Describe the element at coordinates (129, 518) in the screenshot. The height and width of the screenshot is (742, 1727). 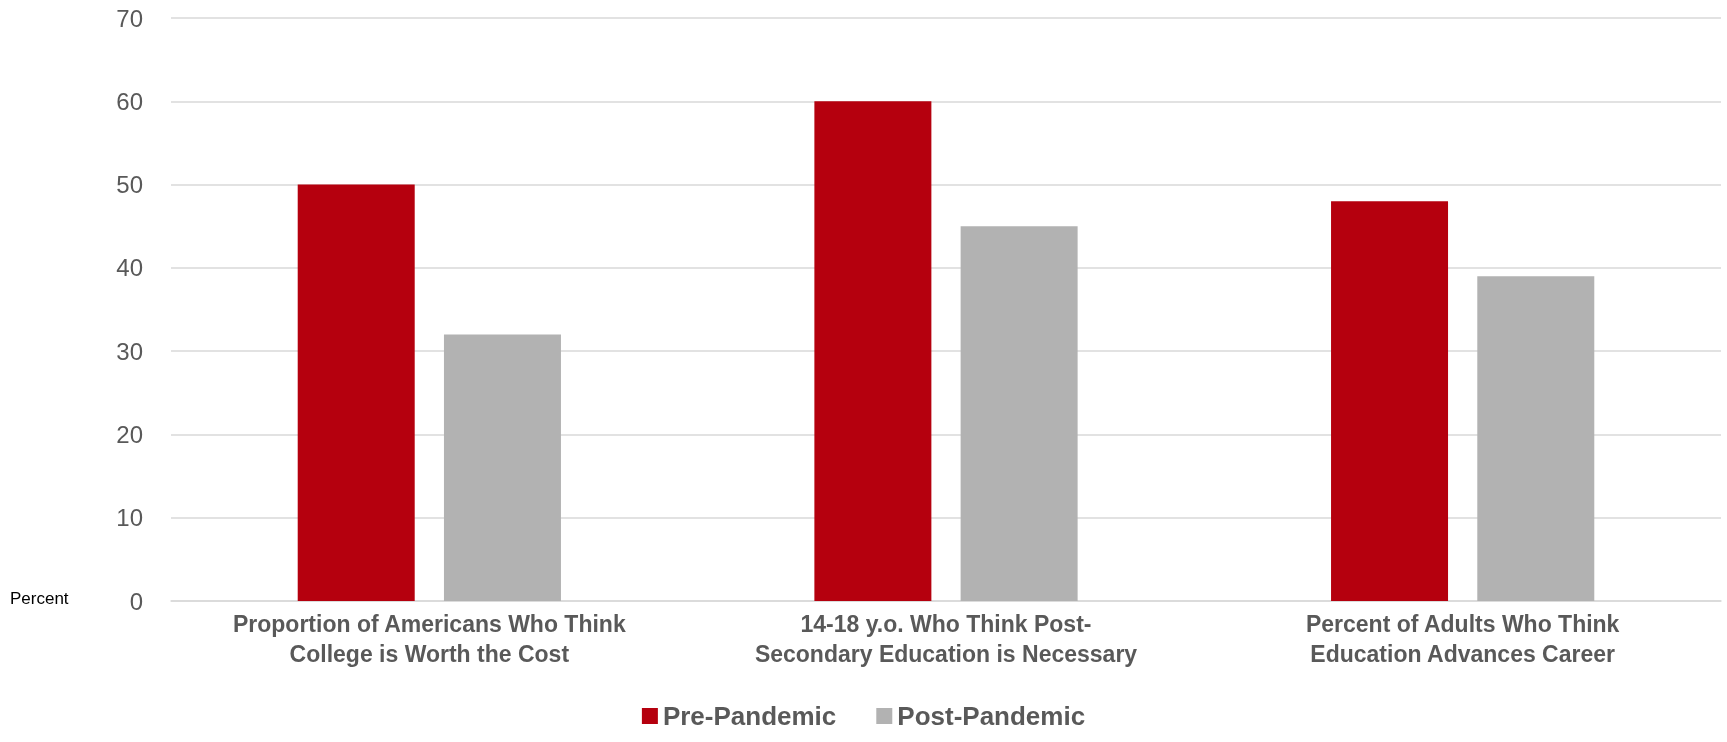
I see `y-tick-label: 10` at that location.